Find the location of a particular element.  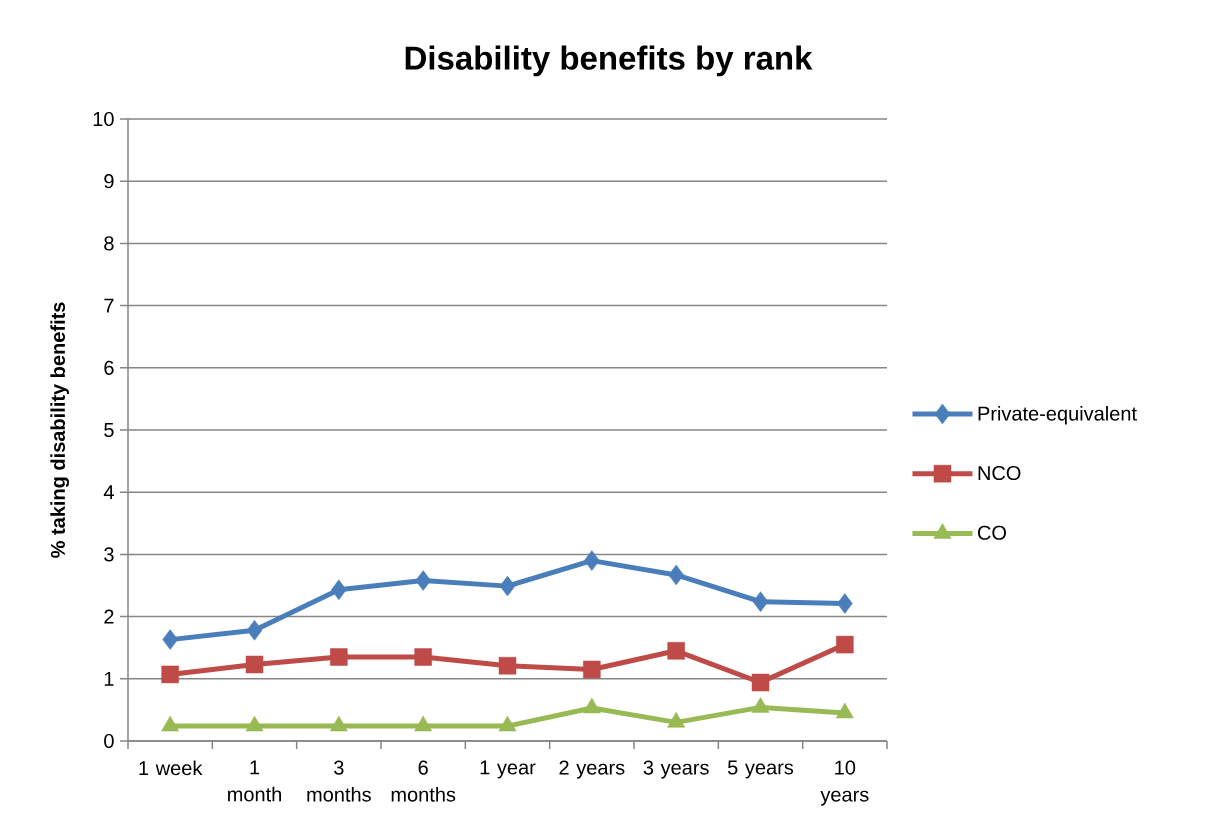

y-tick-label: 3 is located at coordinates (109, 554).